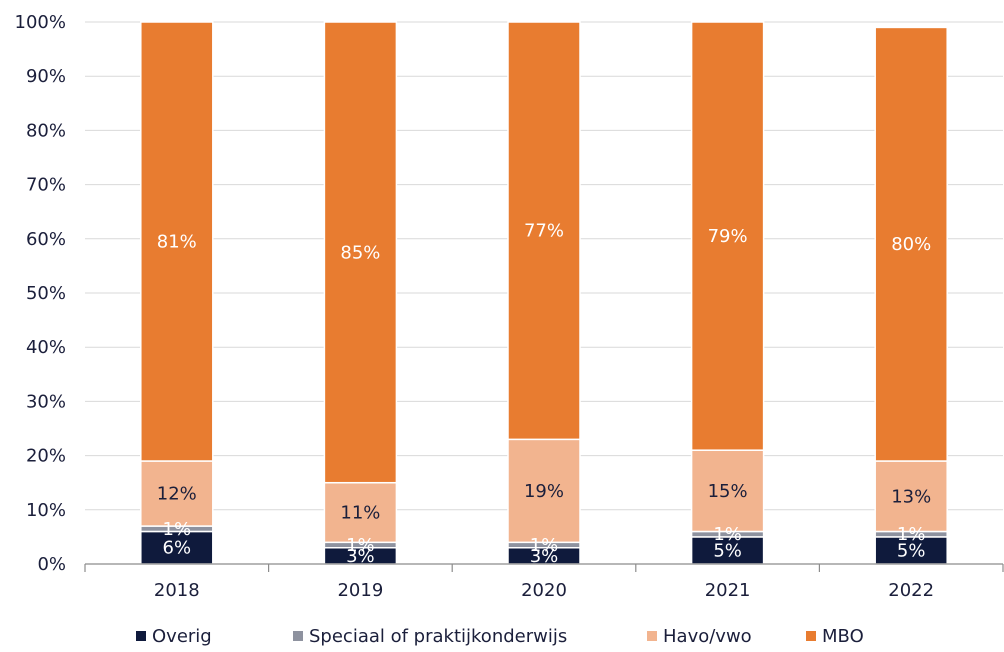 This screenshot has height=652, width=1004. Describe the element at coordinates (728, 590) in the screenshot. I see `x-tick-label: 2021` at that location.